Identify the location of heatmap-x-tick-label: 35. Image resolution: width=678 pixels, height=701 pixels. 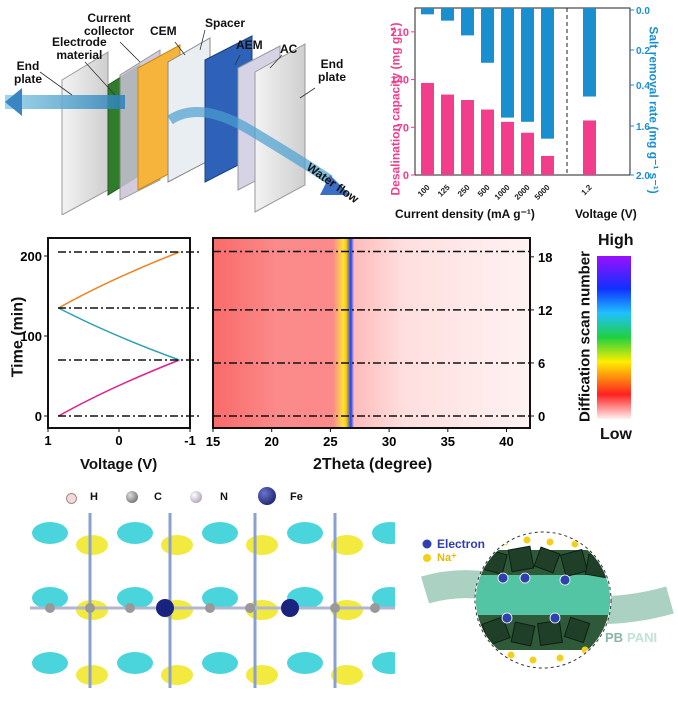
(448, 441).